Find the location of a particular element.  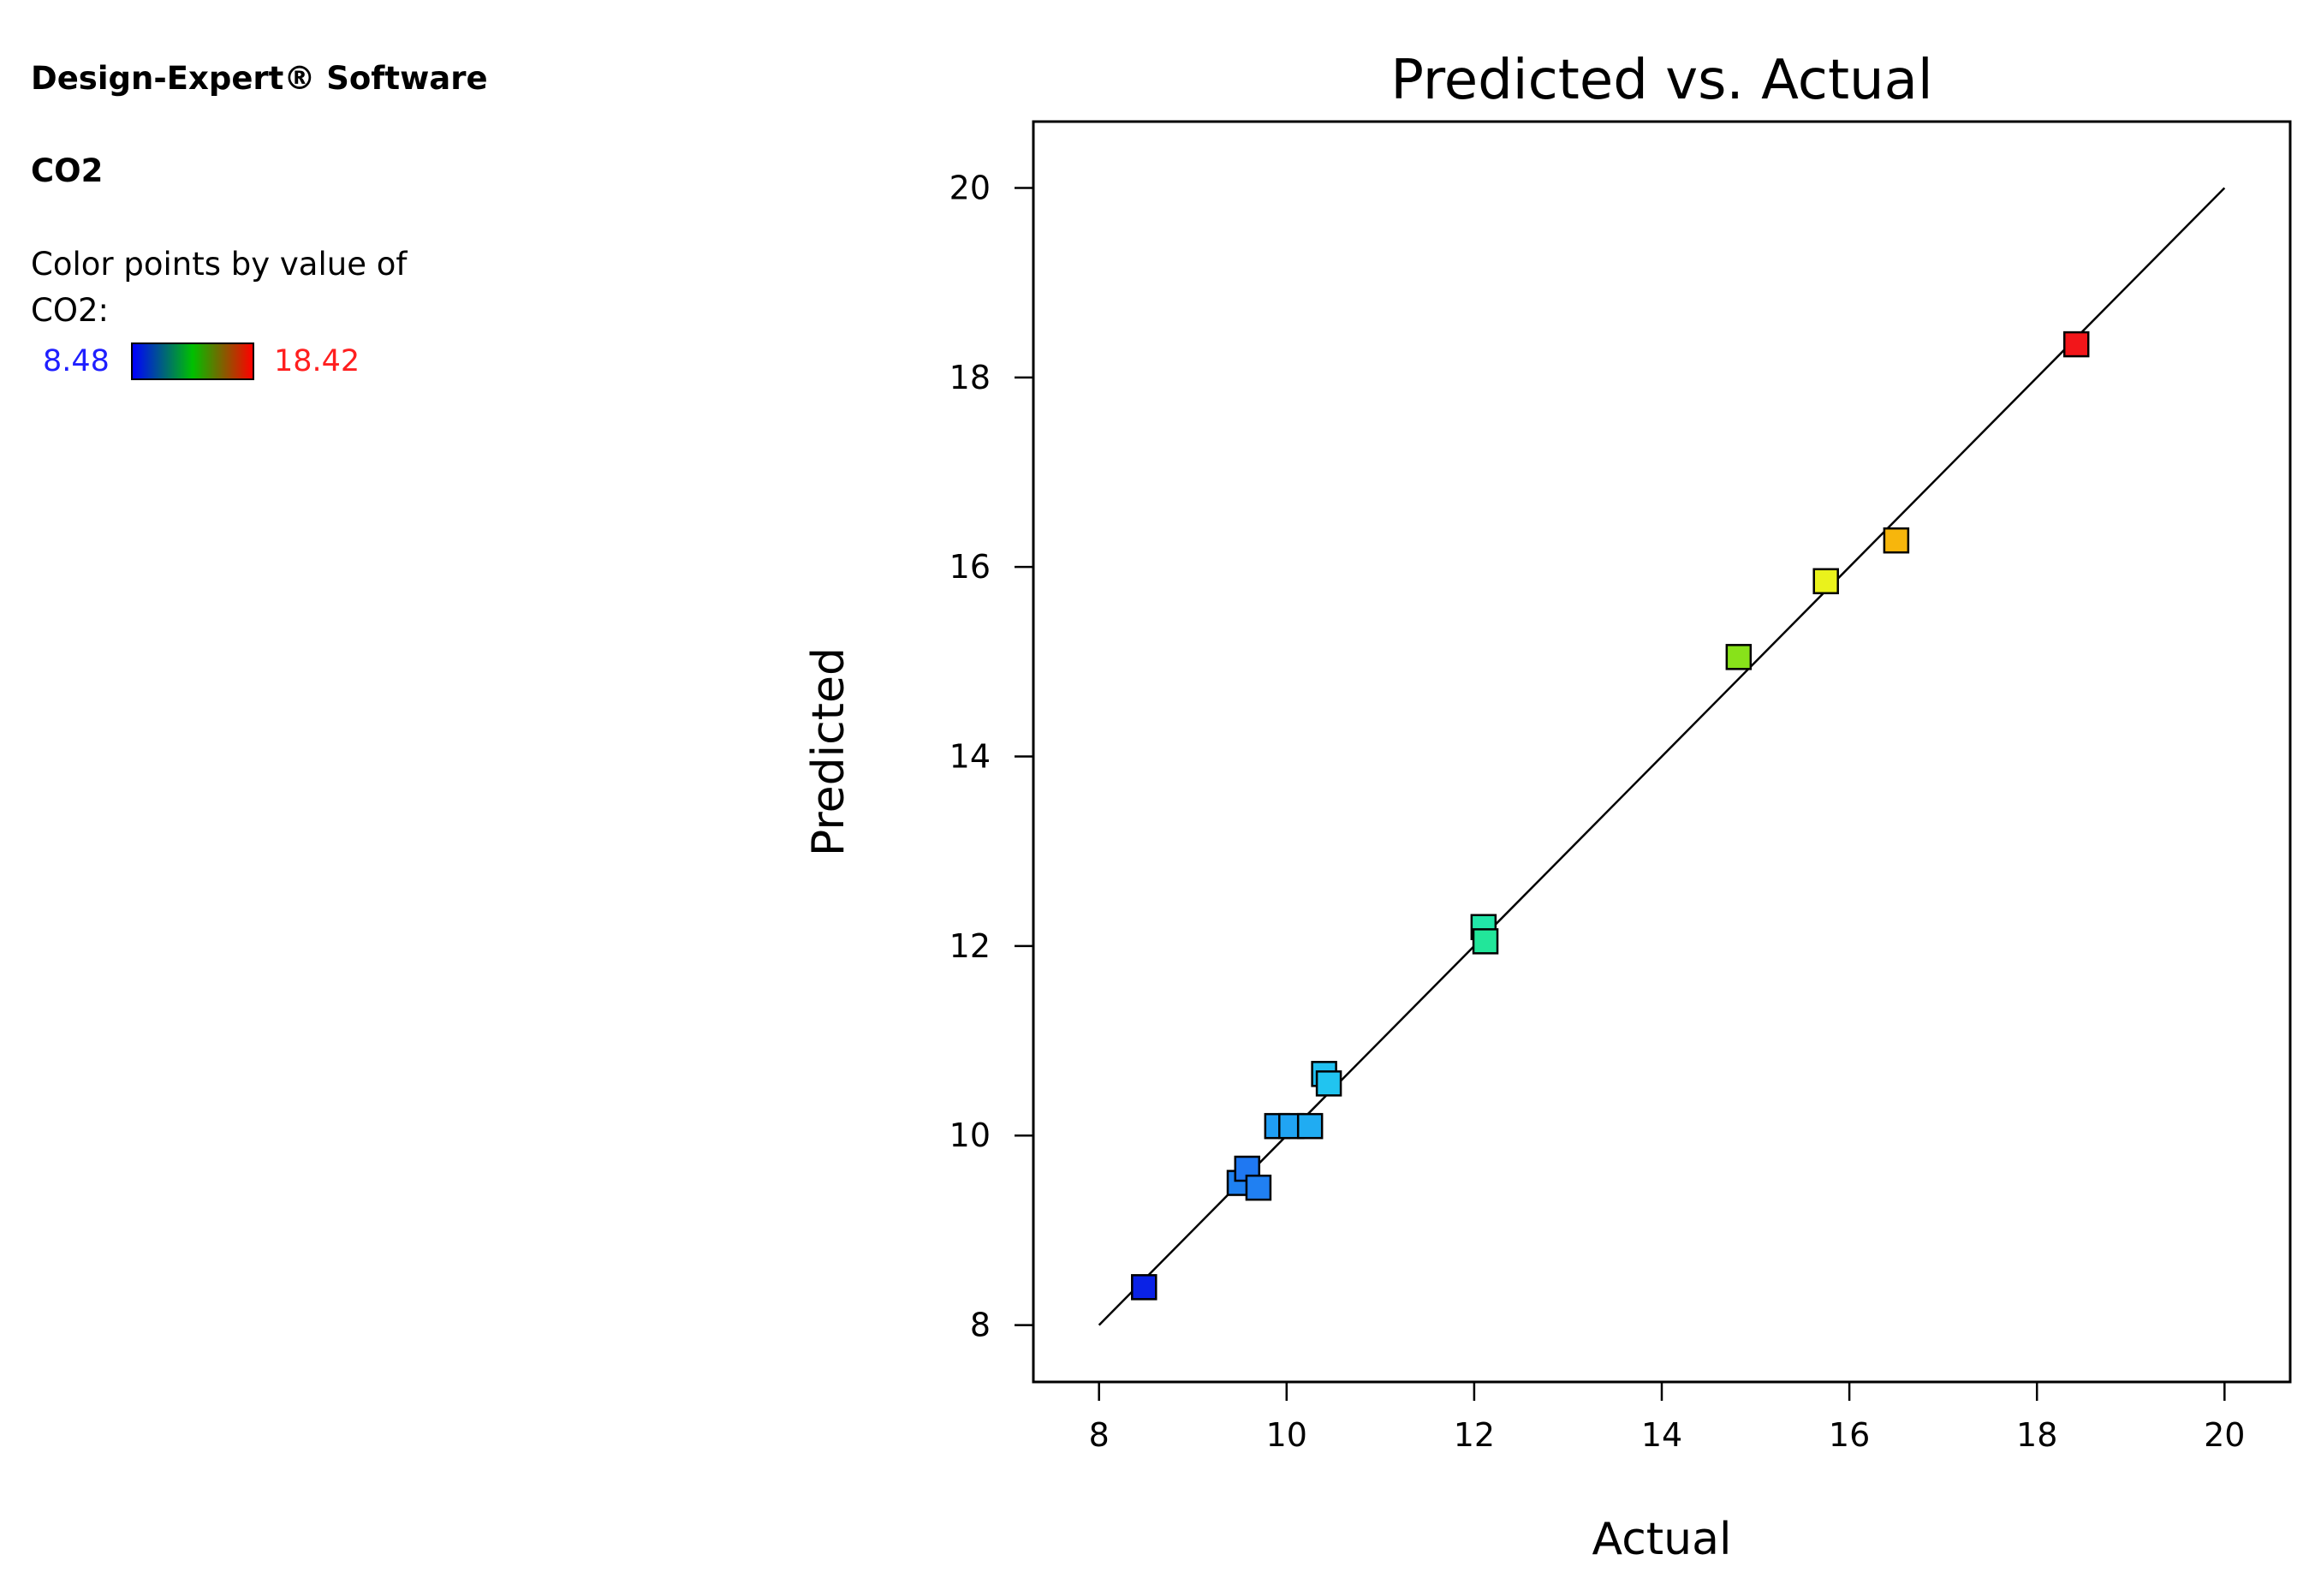

y-tick-label: 12 is located at coordinates (970, 946).